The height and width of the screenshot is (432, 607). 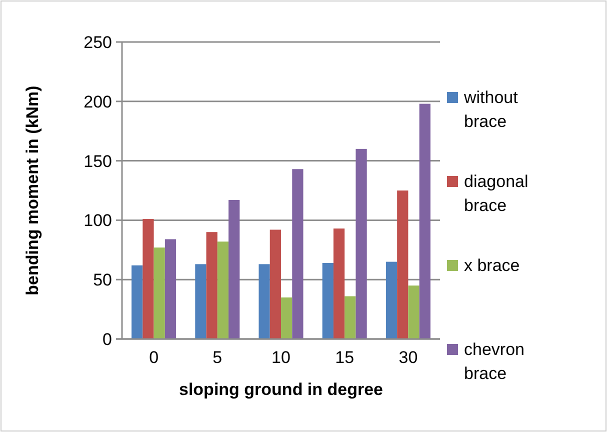 I want to click on y-tick-label: 100, so click(x=98, y=220).